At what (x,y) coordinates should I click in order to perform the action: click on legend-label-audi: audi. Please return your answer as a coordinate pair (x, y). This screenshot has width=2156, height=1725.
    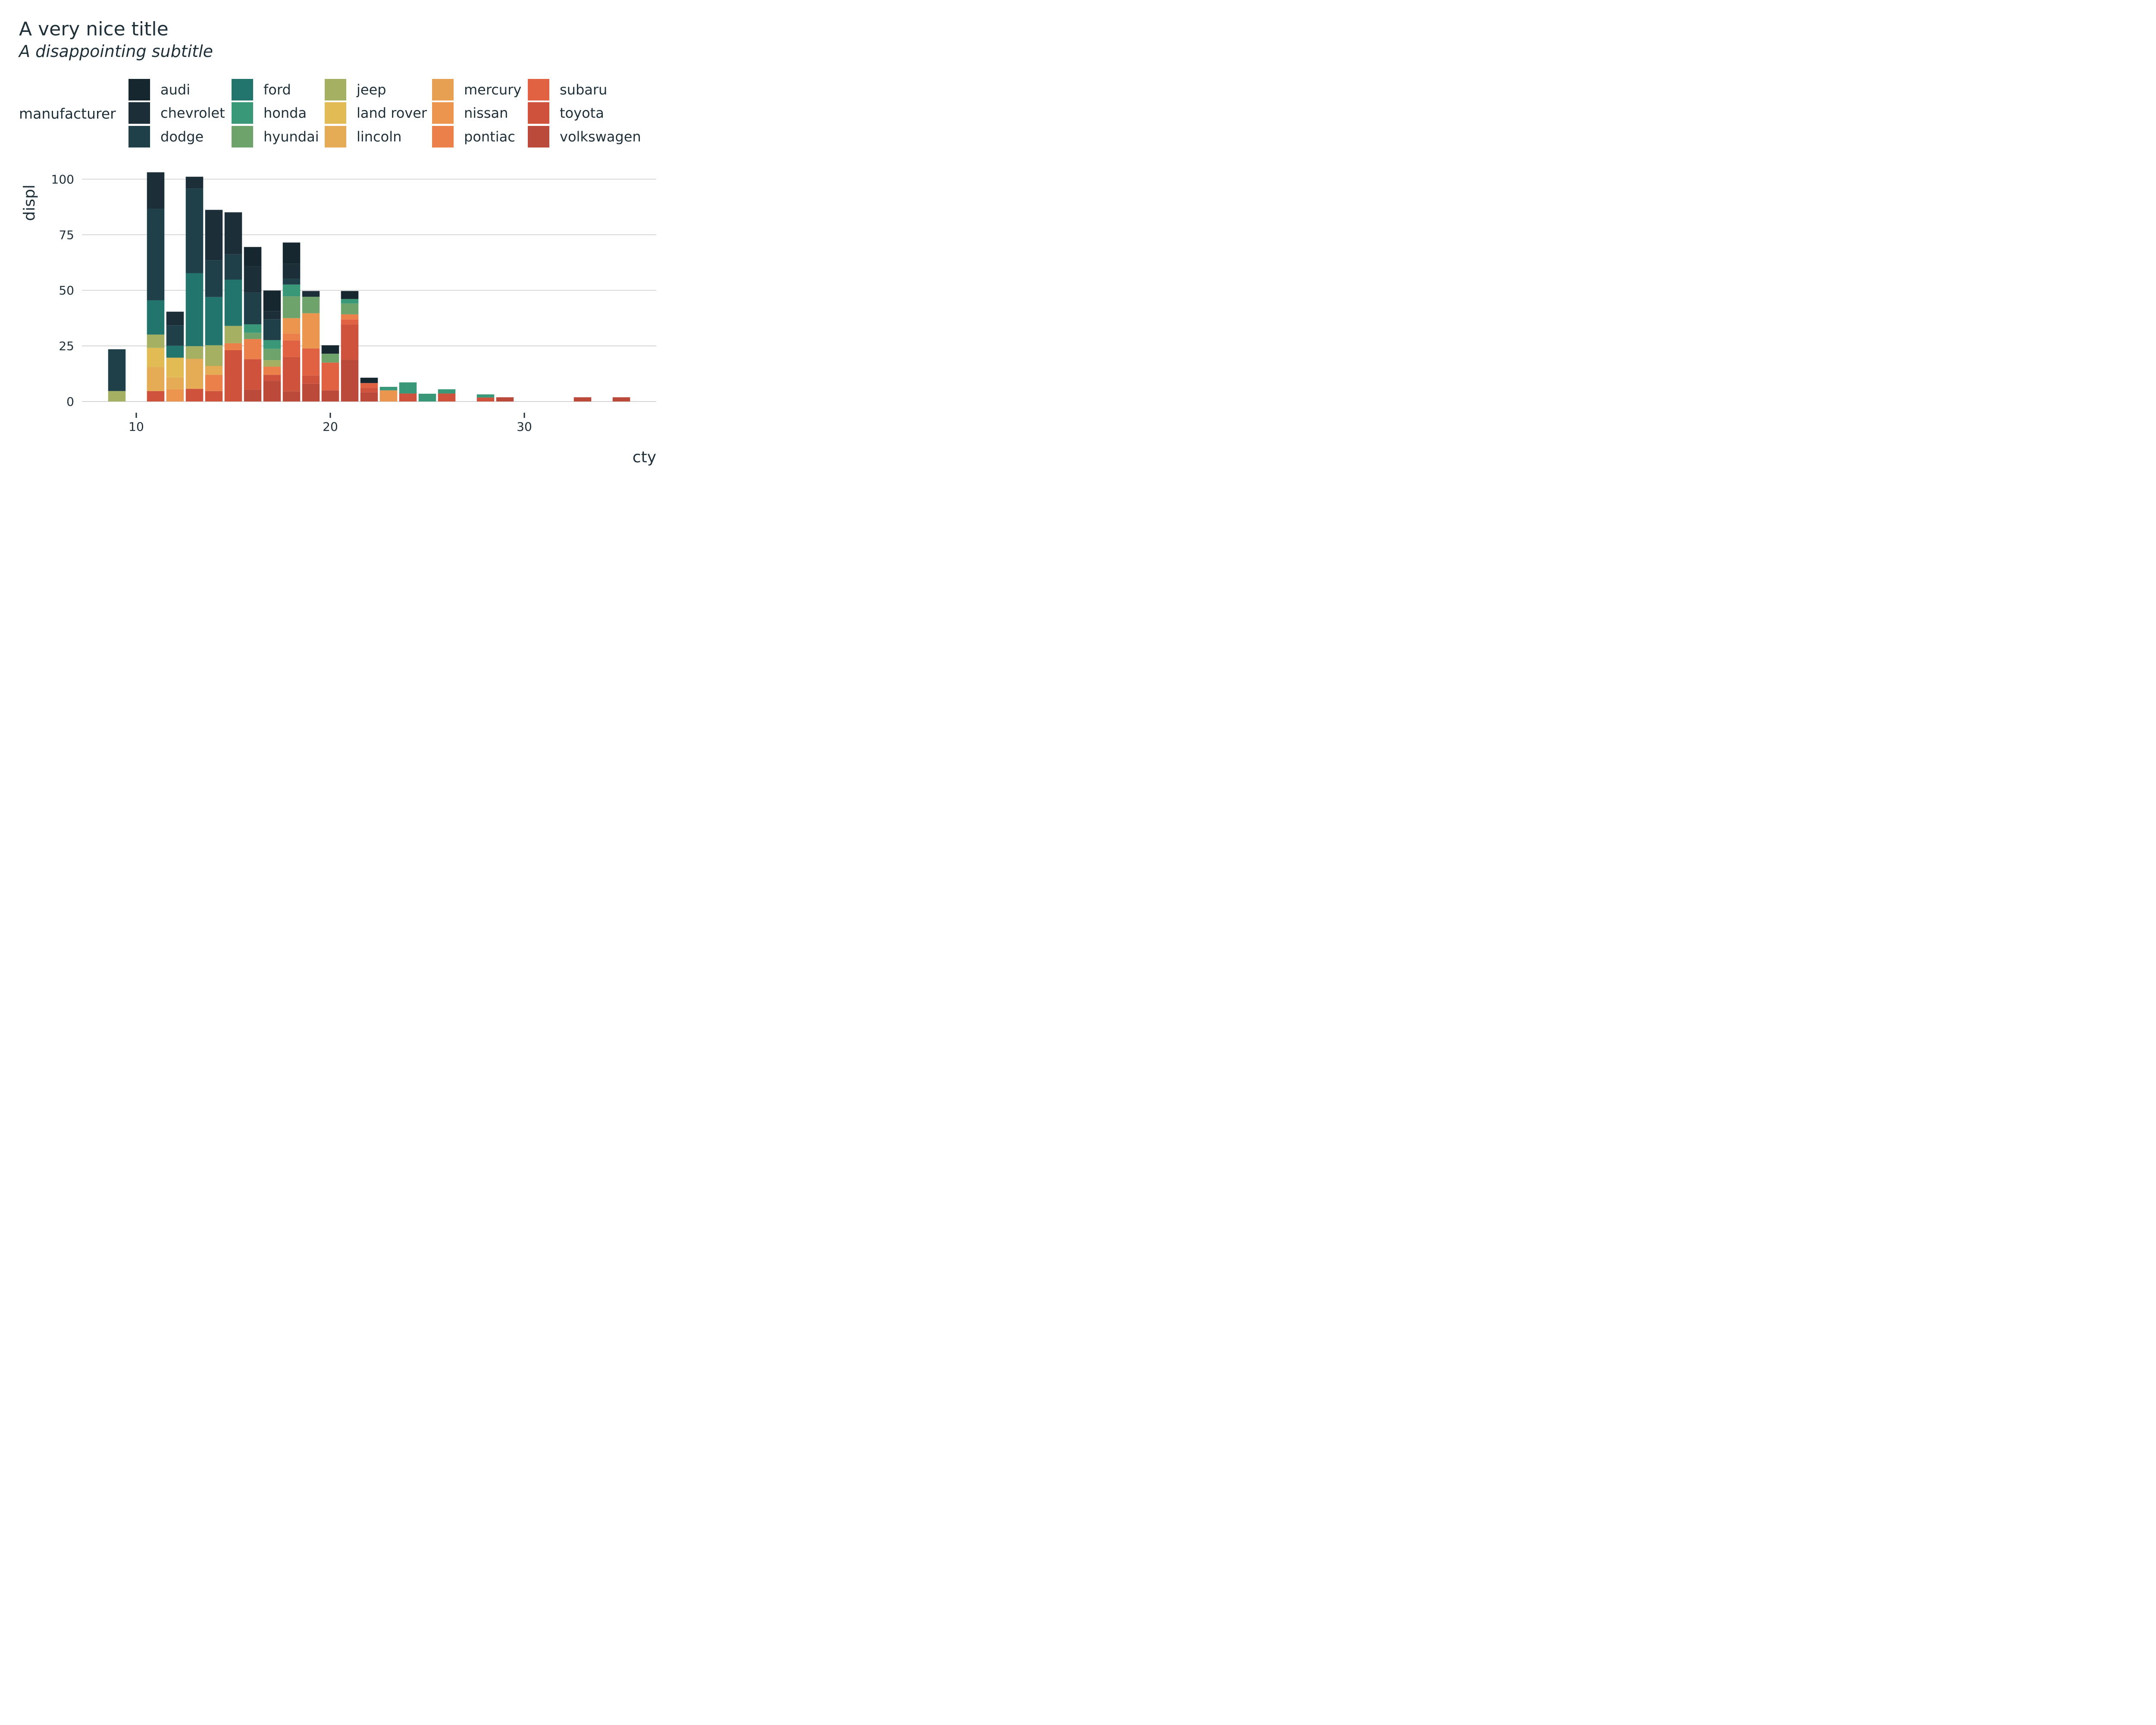
    Looking at the image, I should click on (175, 90).